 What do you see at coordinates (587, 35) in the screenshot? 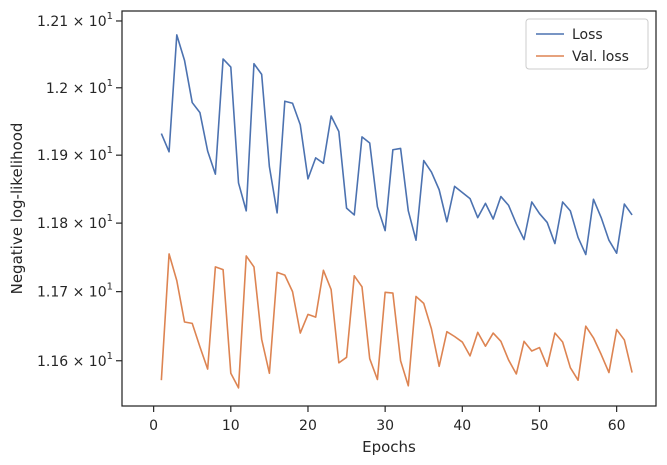
I see `legend-label: Loss` at bounding box center [587, 35].